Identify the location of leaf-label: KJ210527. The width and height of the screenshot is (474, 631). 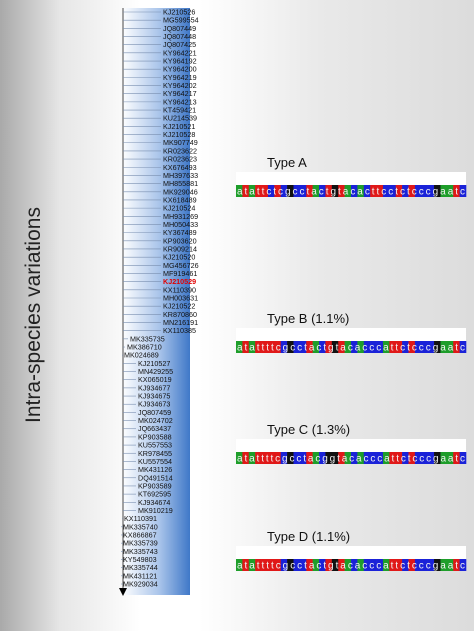
(154, 363).